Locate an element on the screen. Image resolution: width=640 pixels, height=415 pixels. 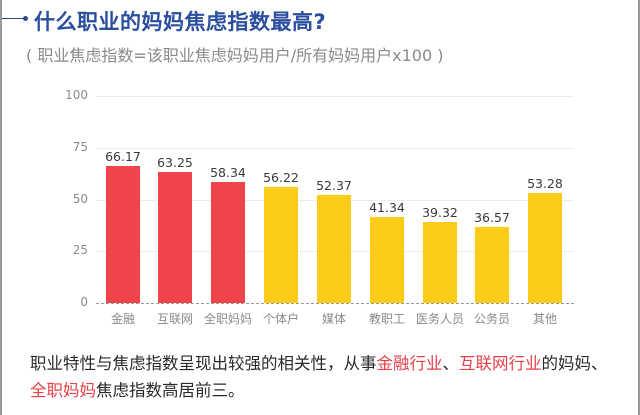
bar-value-label: 56.22 is located at coordinates (281, 177).